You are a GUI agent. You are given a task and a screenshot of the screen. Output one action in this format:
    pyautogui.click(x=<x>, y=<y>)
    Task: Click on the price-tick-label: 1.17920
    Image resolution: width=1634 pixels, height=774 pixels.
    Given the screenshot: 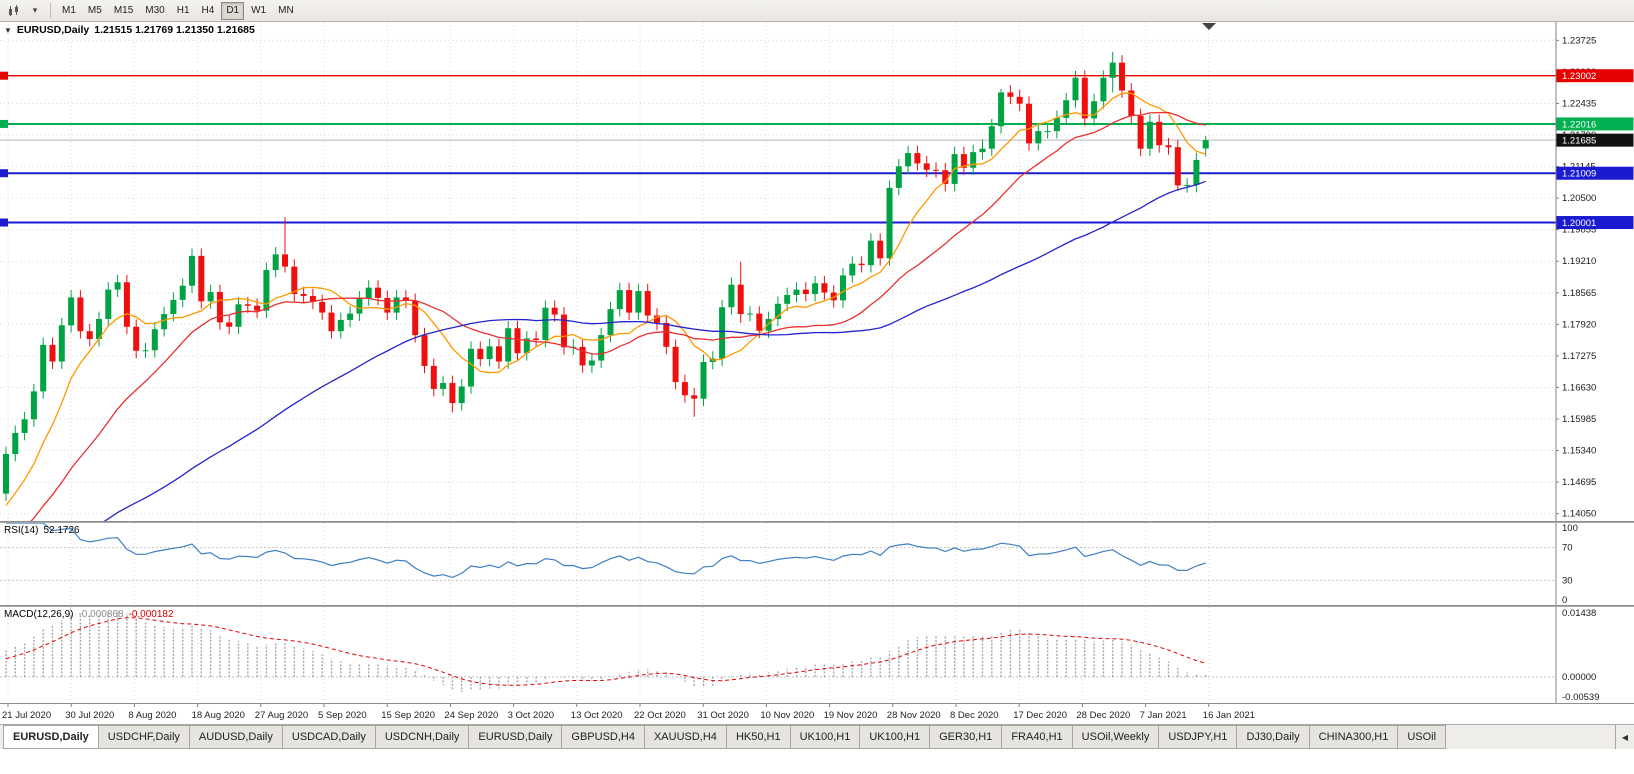 What is the action you would take?
    pyautogui.click(x=1579, y=324)
    